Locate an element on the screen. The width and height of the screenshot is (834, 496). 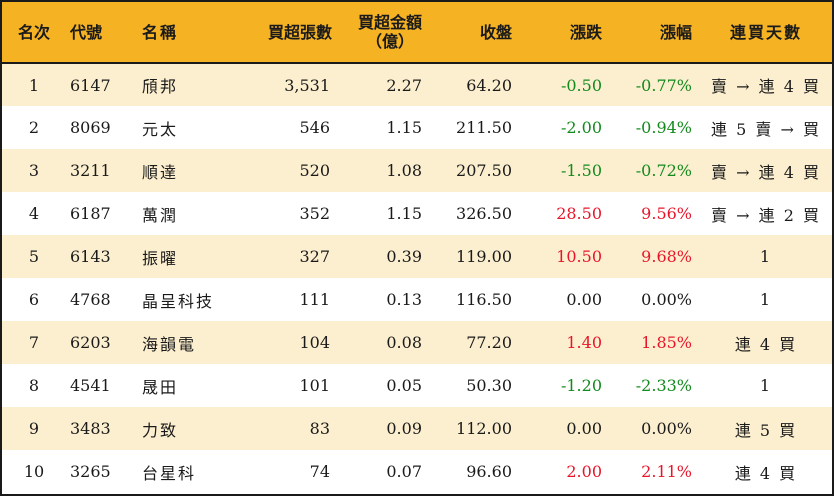
net-buy-amount-cell: 0.07 is located at coordinates (404, 471).